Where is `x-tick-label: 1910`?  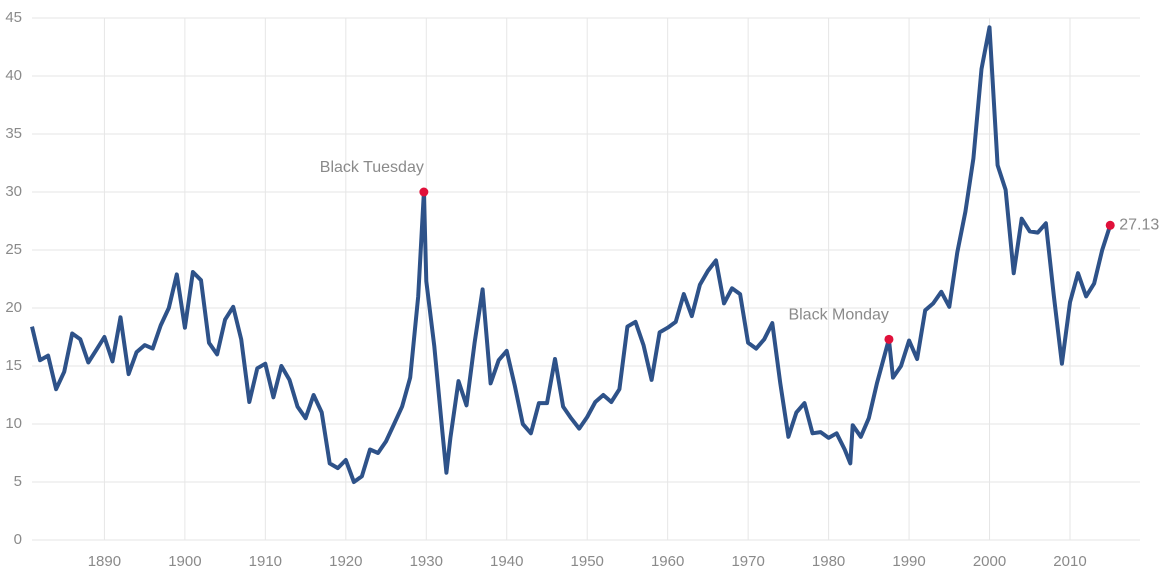
x-tick-label: 1910 is located at coordinates (265, 561).